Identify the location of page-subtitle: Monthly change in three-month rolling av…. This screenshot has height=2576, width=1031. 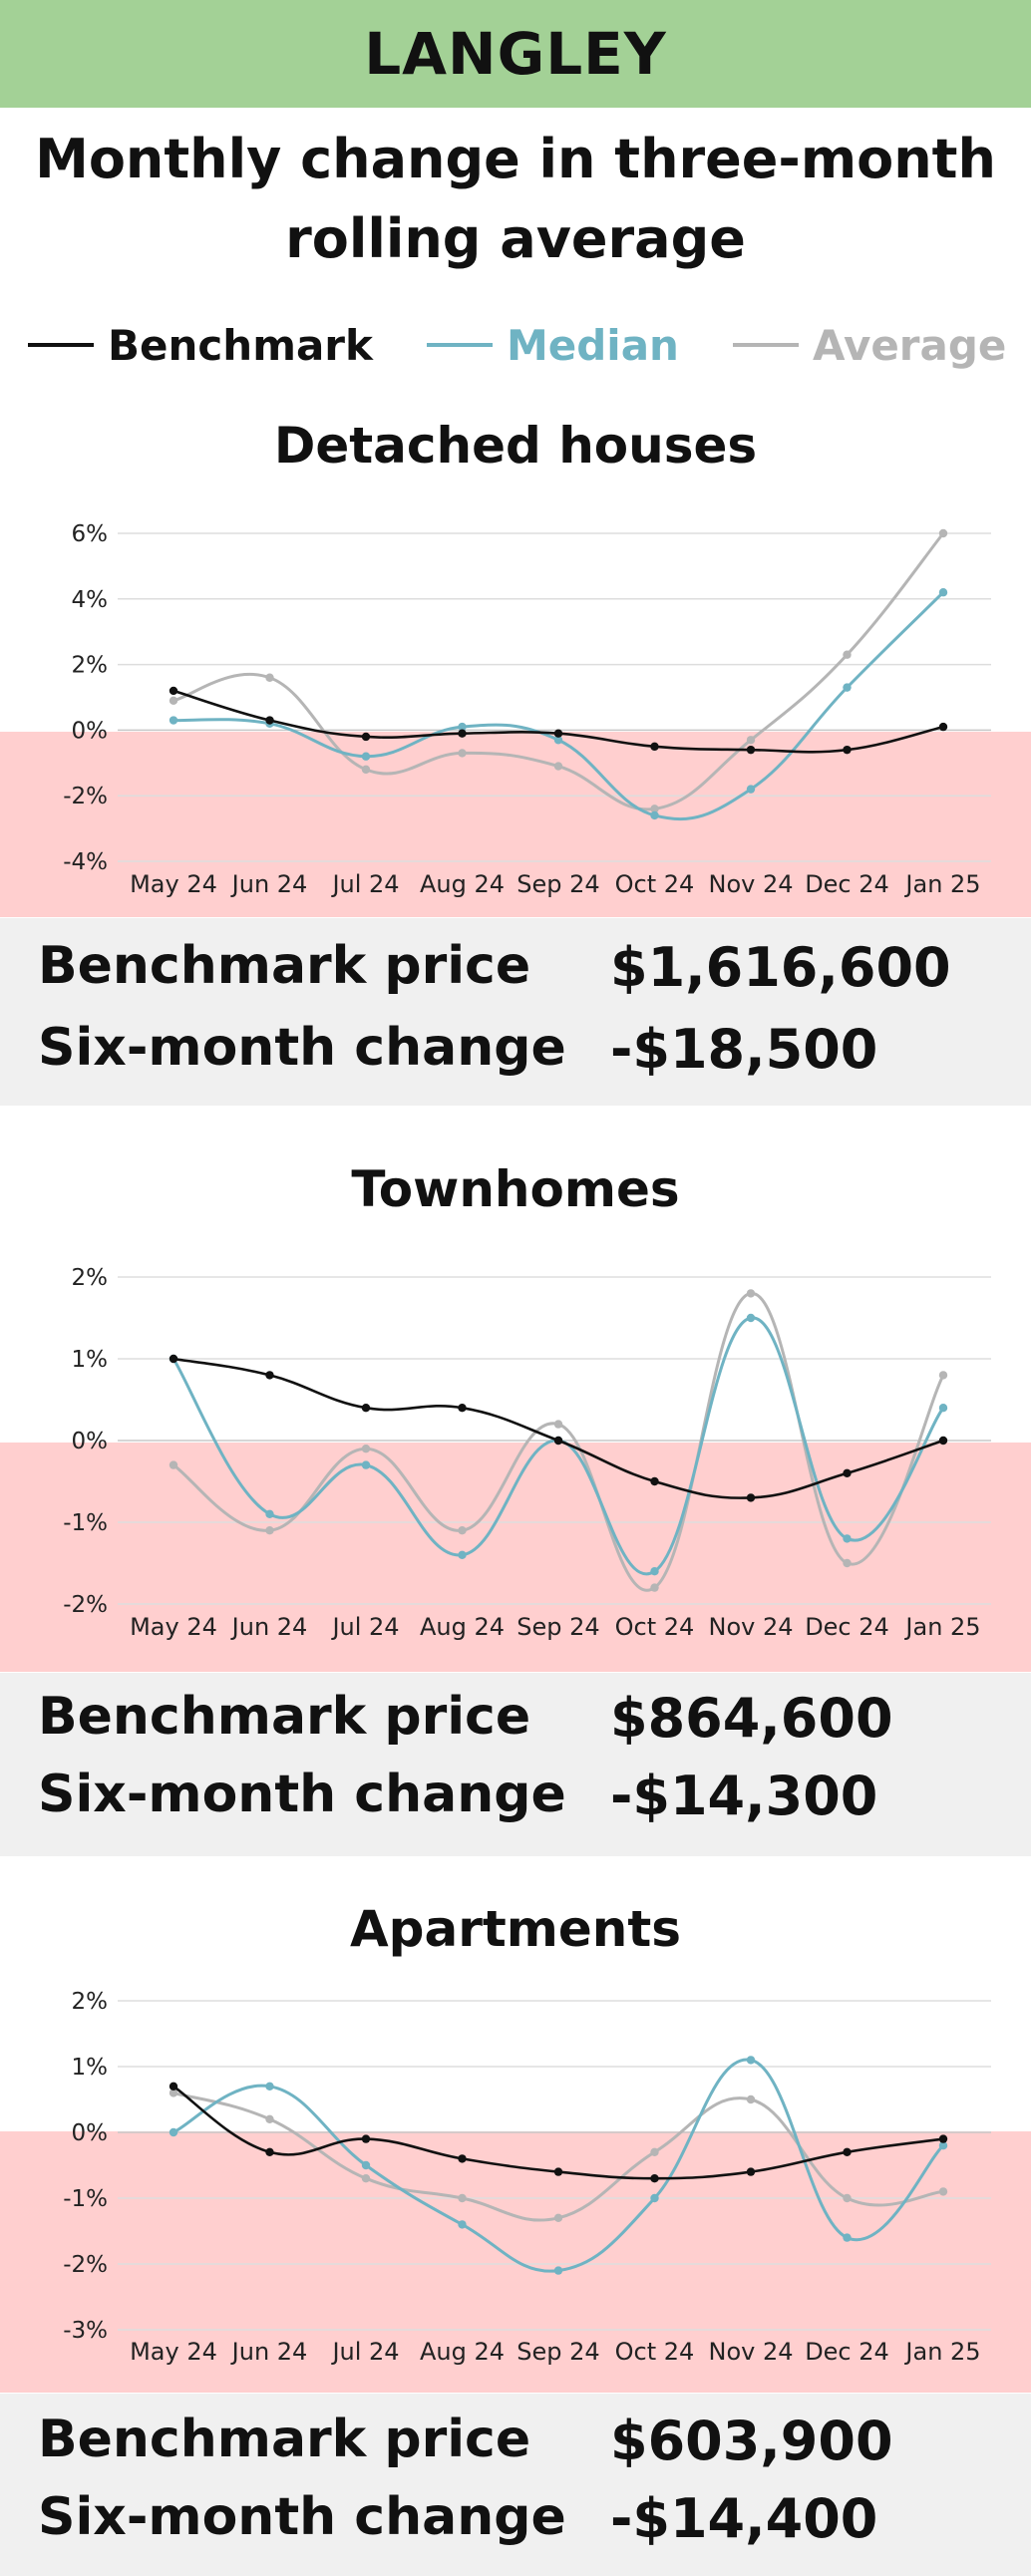
(515, 199).